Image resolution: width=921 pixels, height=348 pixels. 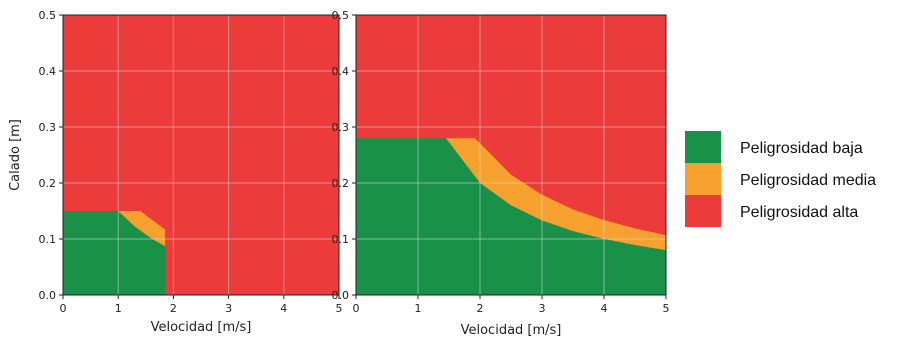 I want to click on legend-label-medium: Peligrosidad media, so click(x=808, y=180).